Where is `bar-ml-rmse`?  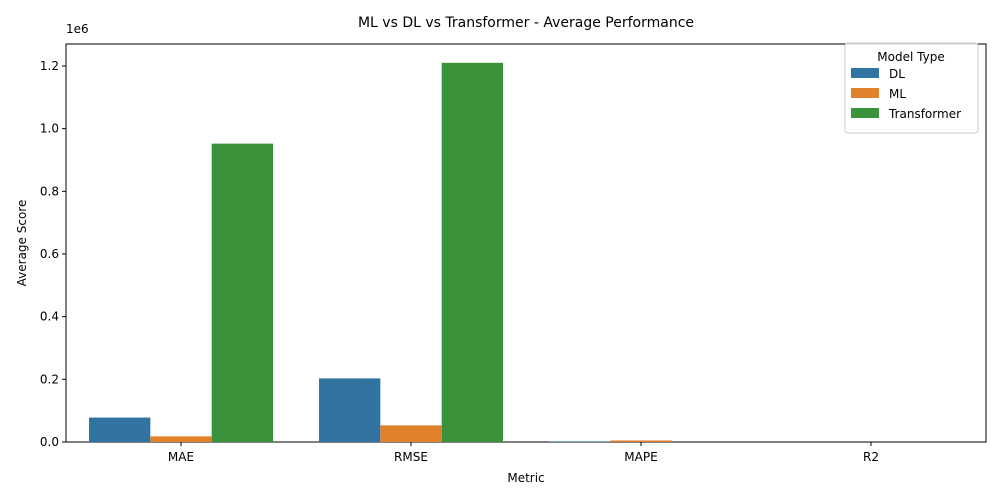 bar-ml-rmse is located at coordinates (411, 433).